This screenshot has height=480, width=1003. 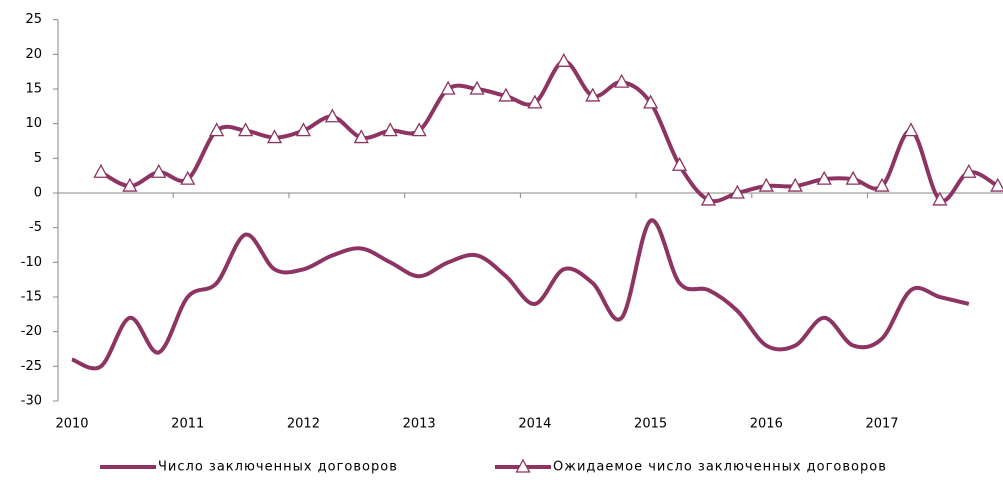 I want to click on x-tick-label: 2013, so click(x=419, y=424).